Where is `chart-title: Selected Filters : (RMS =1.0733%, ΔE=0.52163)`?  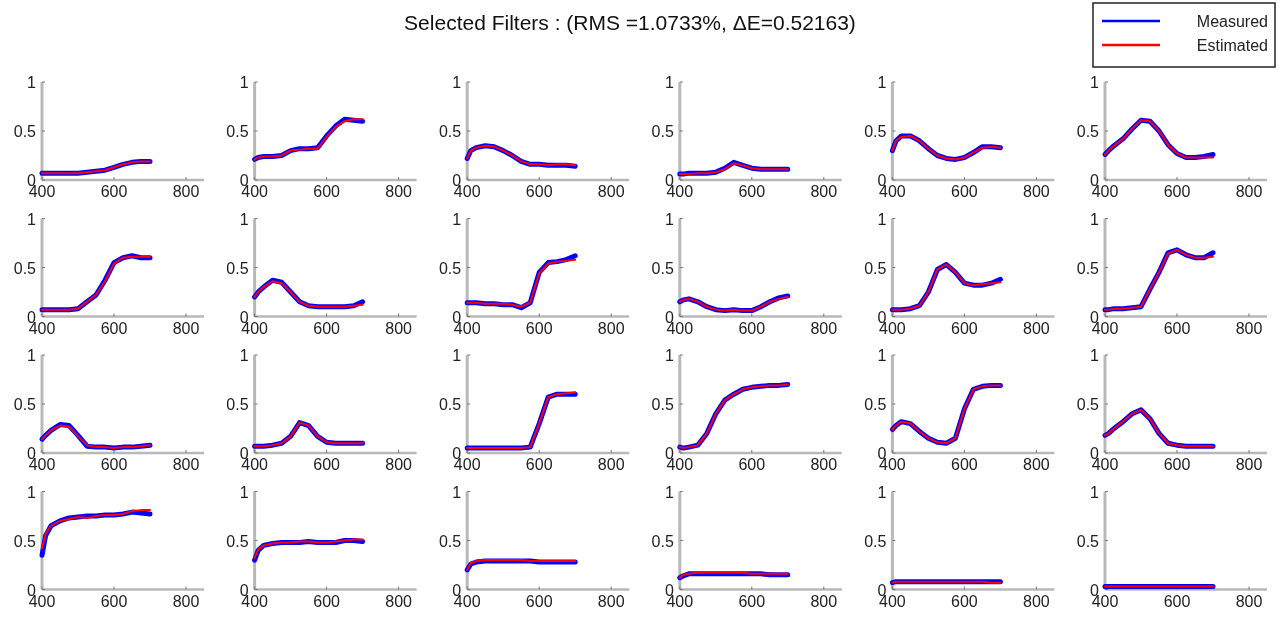 chart-title: Selected Filters : (RMS =1.0733%, ΔE=0.52163) is located at coordinates (630, 22).